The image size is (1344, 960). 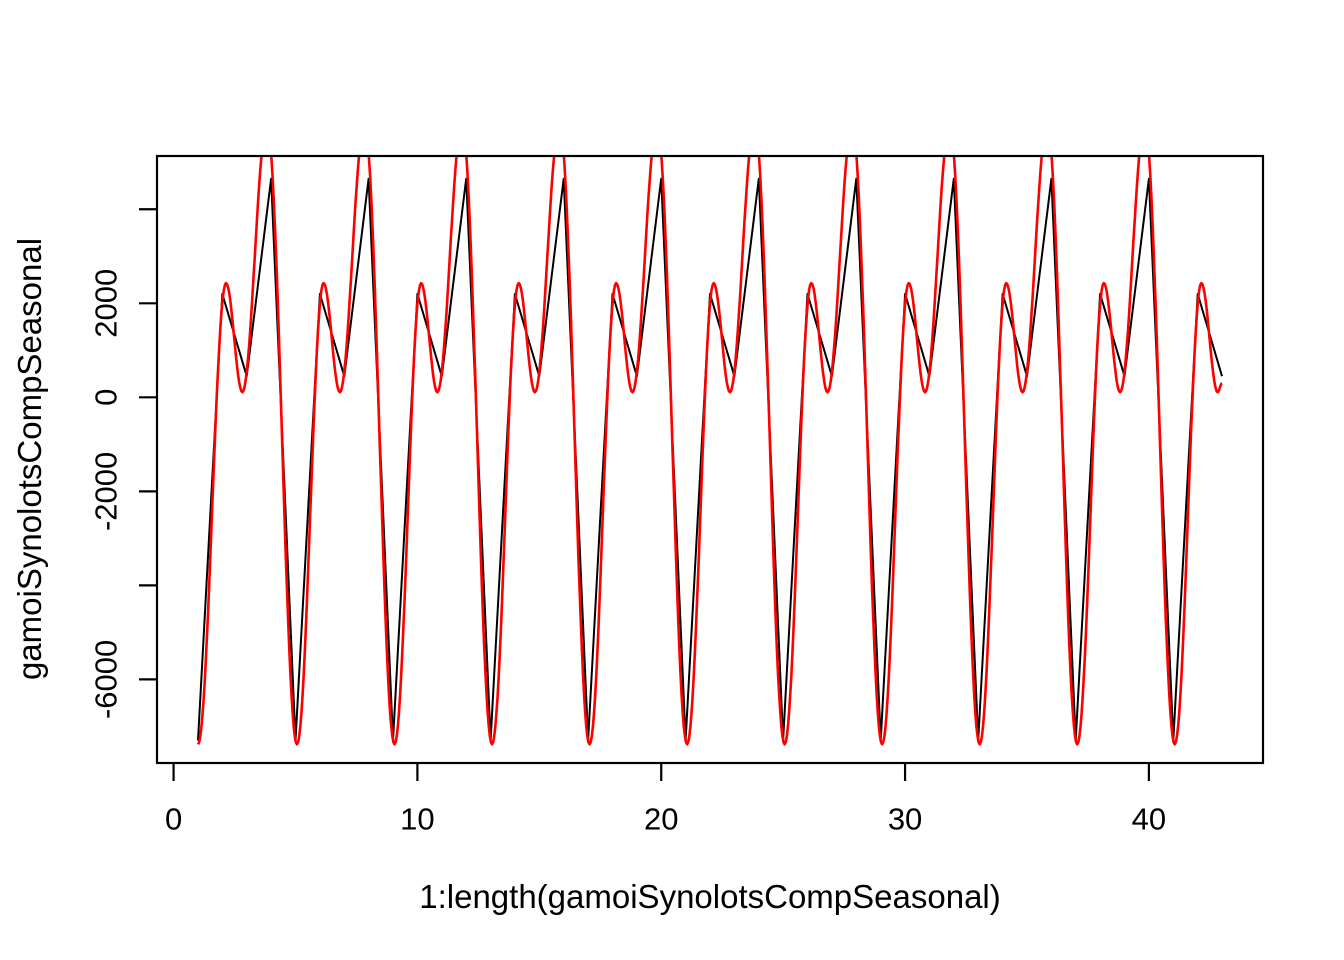 What do you see at coordinates (106, 679) in the screenshot?
I see `y-tick-label: -6000` at bounding box center [106, 679].